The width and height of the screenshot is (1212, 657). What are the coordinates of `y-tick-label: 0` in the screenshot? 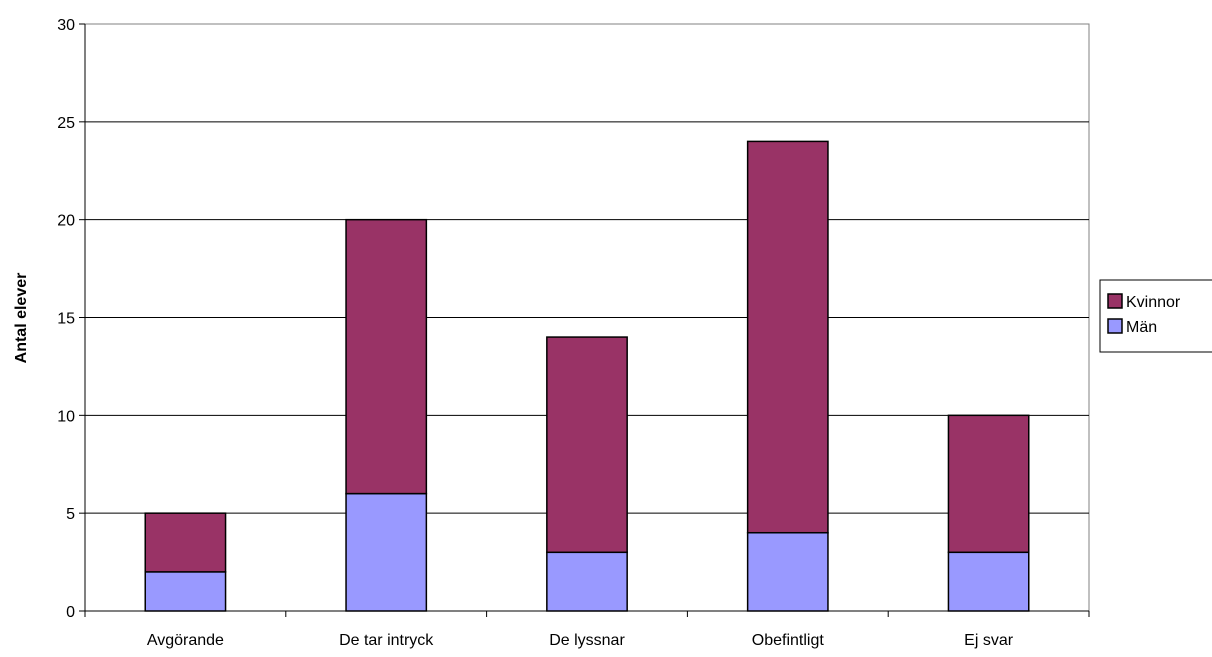 It's located at (70, 612).